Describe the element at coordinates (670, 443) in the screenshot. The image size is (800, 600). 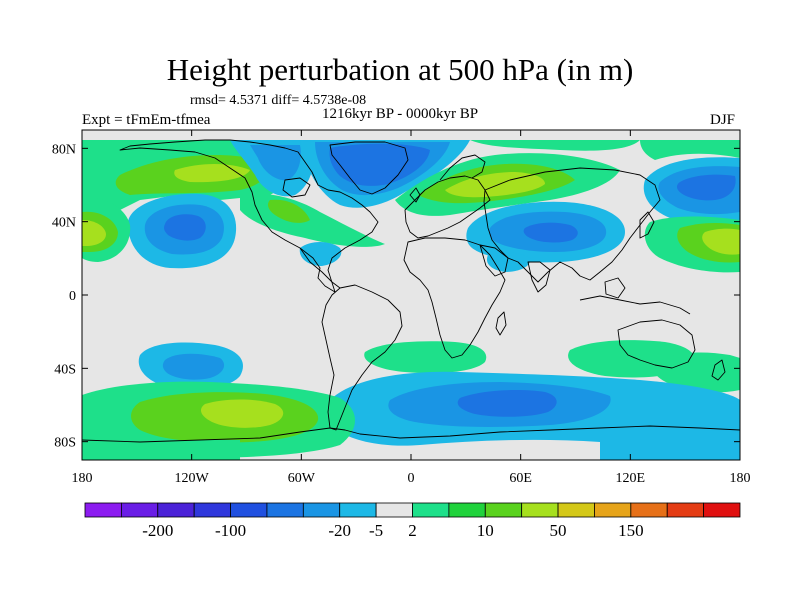
I see `contour-negative-antarctic-east` at that location.